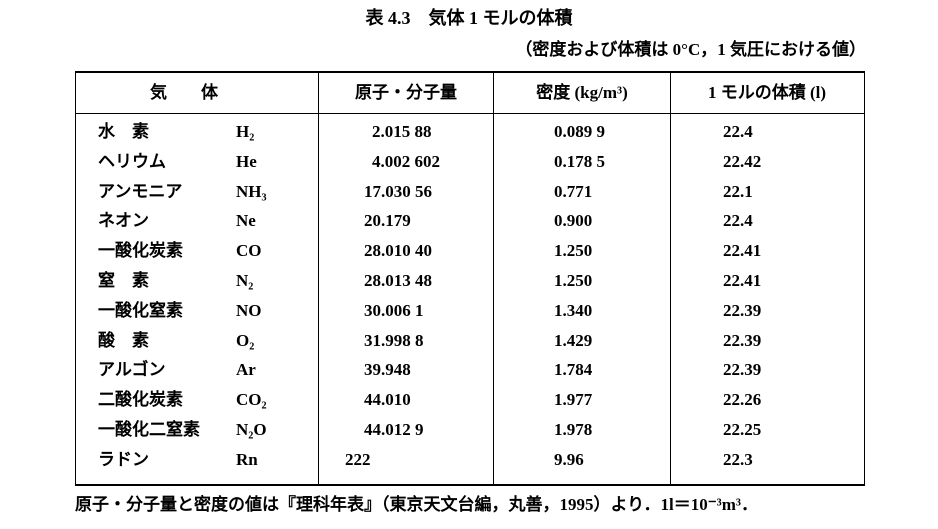 The height and width of the screenshot is (529, 938). What do you see at coordinates (249, 310) in the screenshot?
I see `formula: NO` at bounding box center [249, 310].